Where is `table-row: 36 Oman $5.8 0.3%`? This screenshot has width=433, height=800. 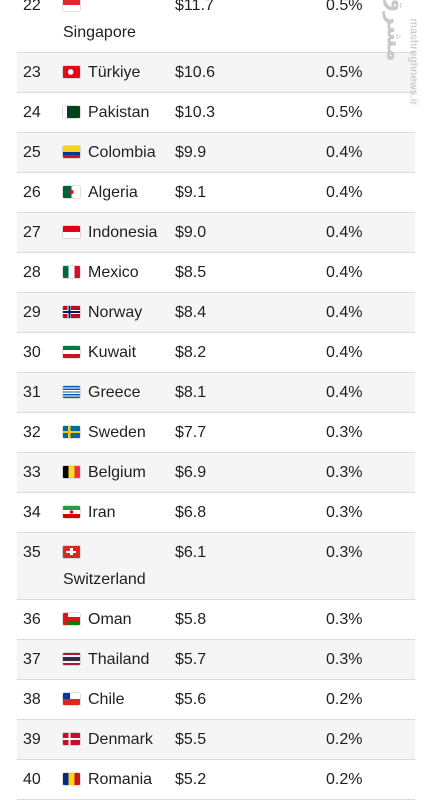 table-row: 36 Oman $5.8 0.3% is located at coordinates (216, 620).